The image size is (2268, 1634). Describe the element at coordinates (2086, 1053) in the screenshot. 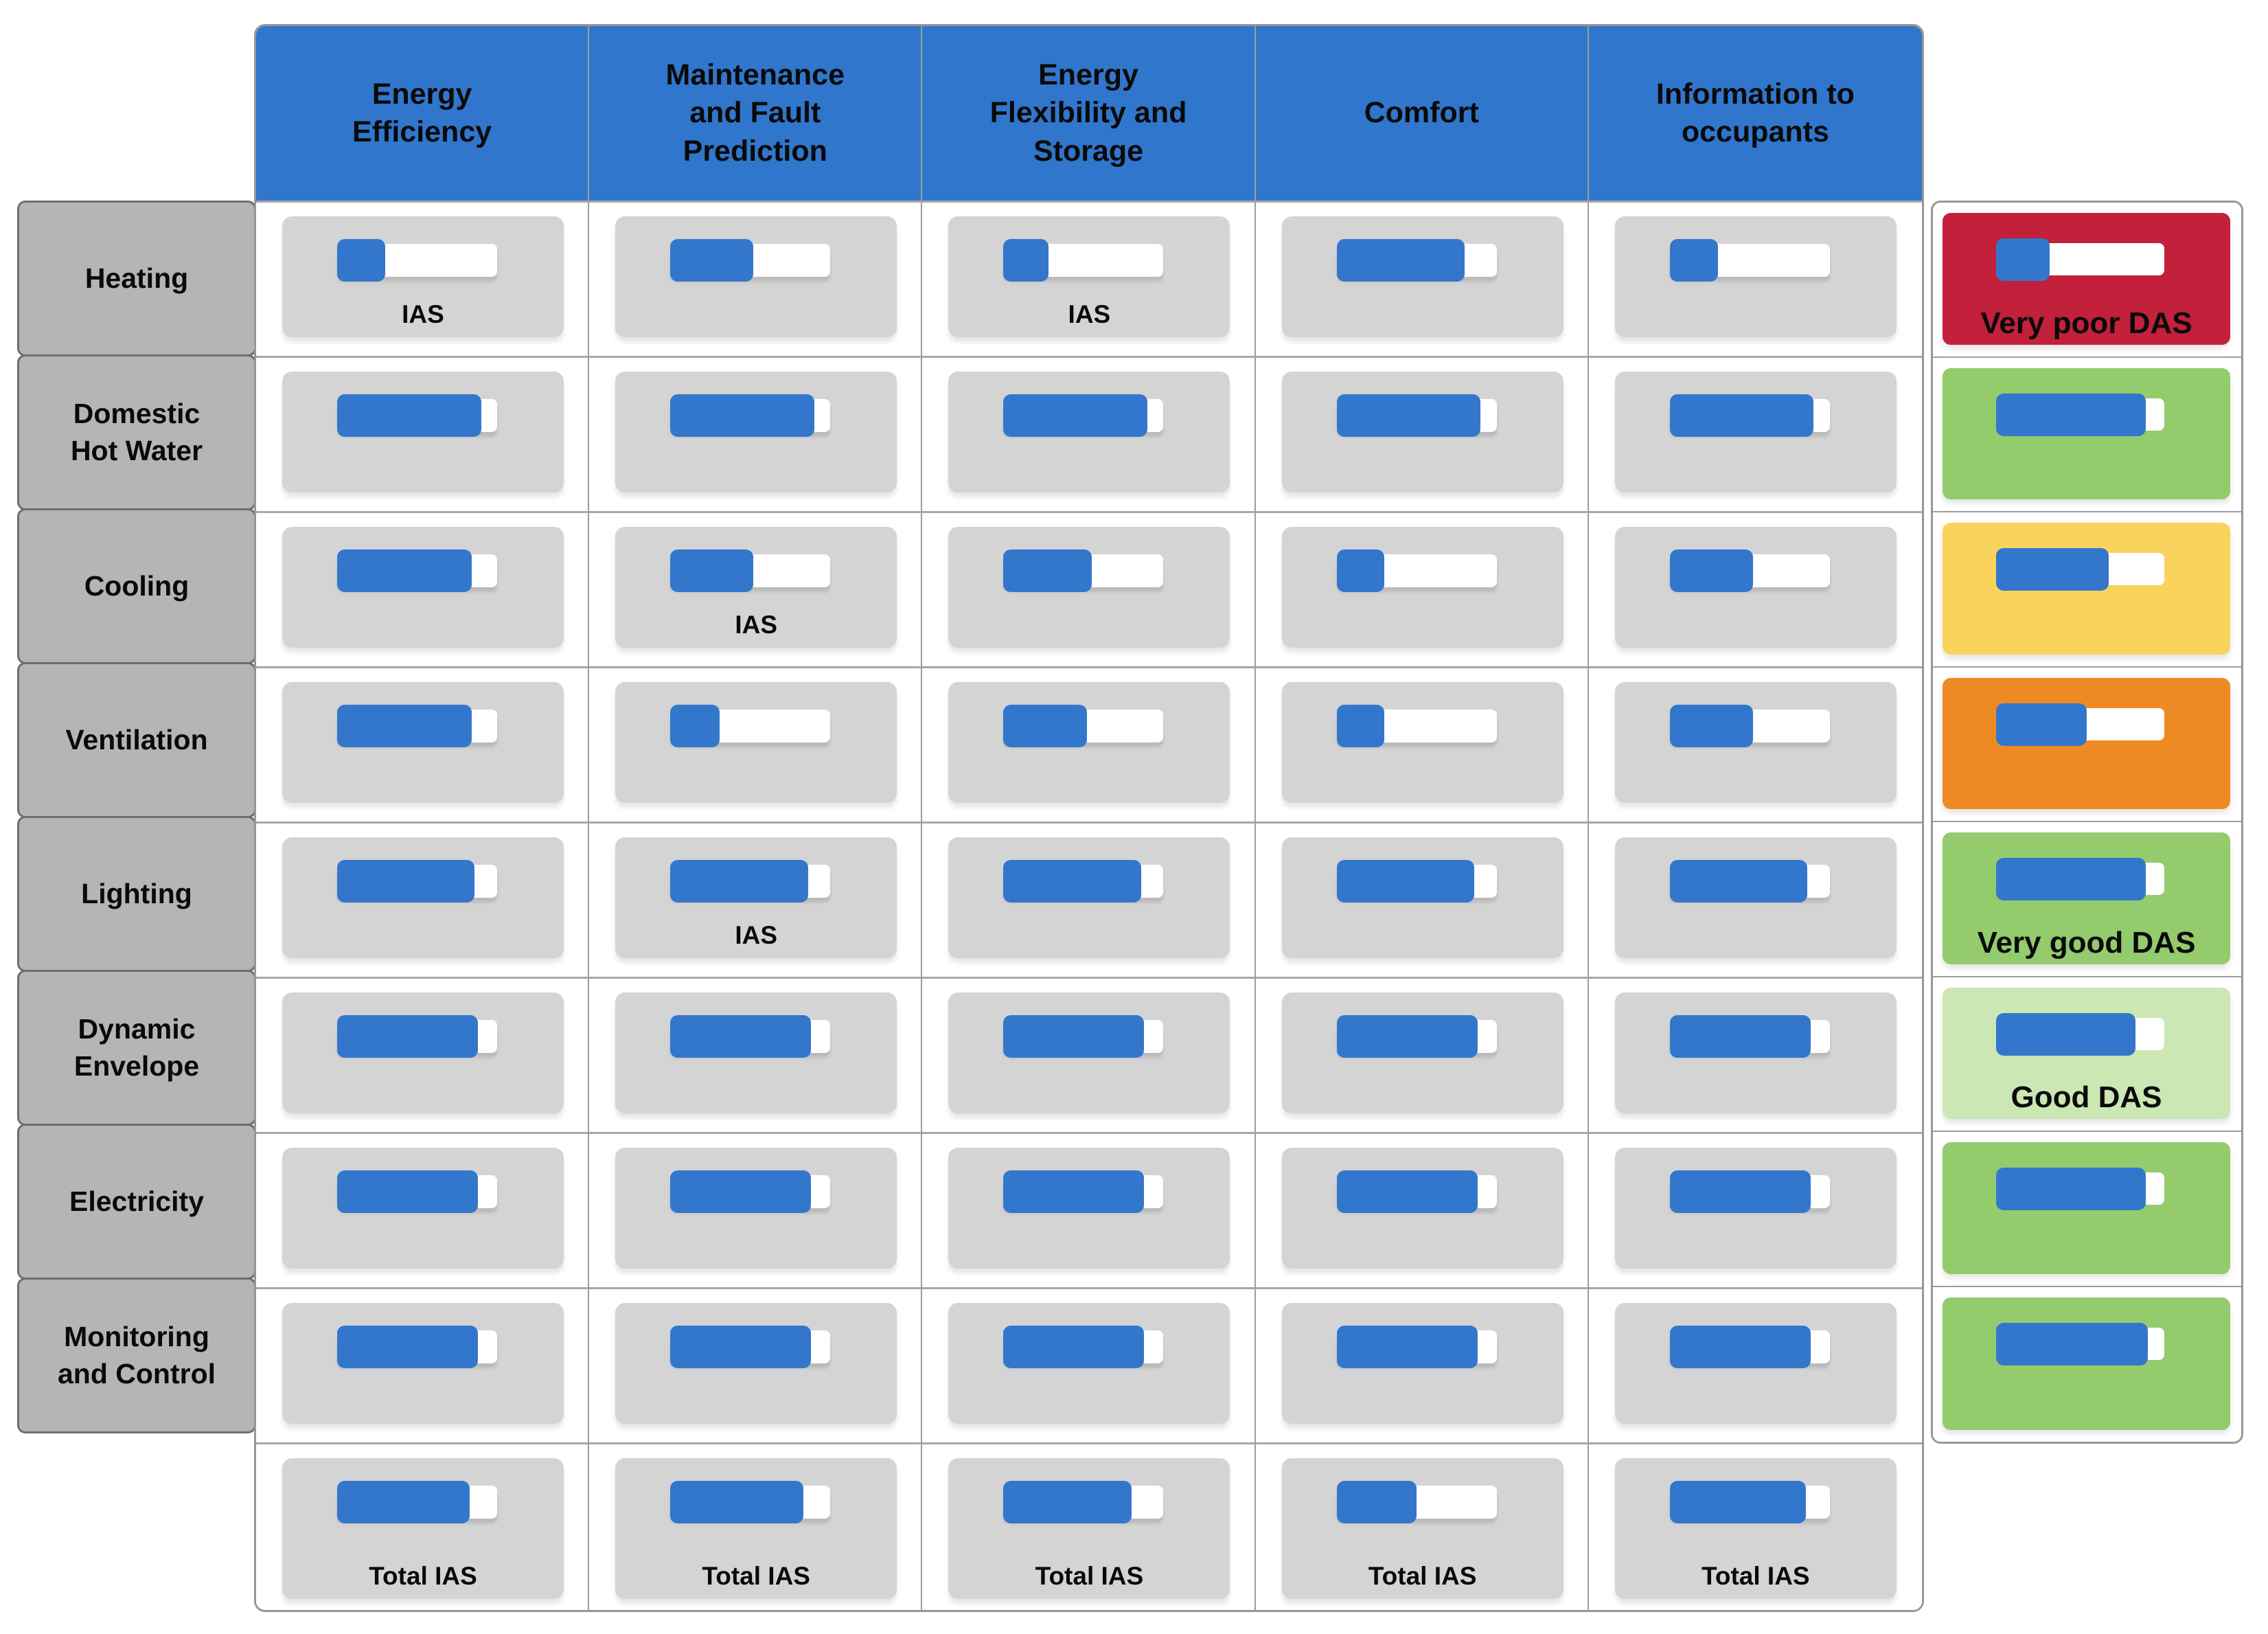

I see `das-rating-box: Good DAS` at that location.